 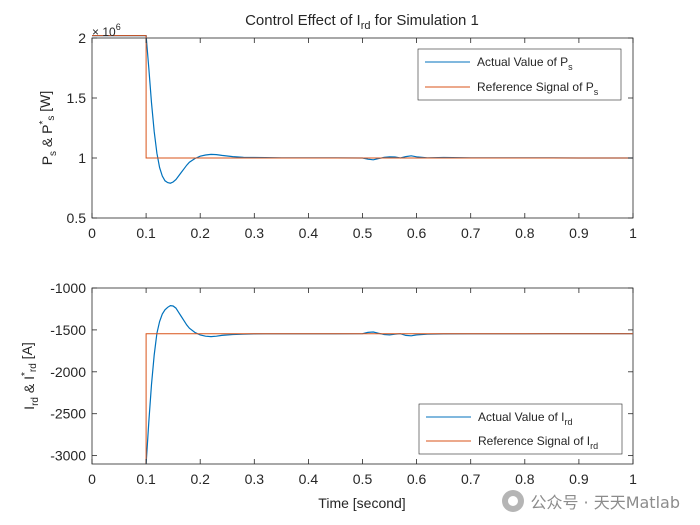 I want to click on y-tick-label: -2000, so click(x=68, y=372).